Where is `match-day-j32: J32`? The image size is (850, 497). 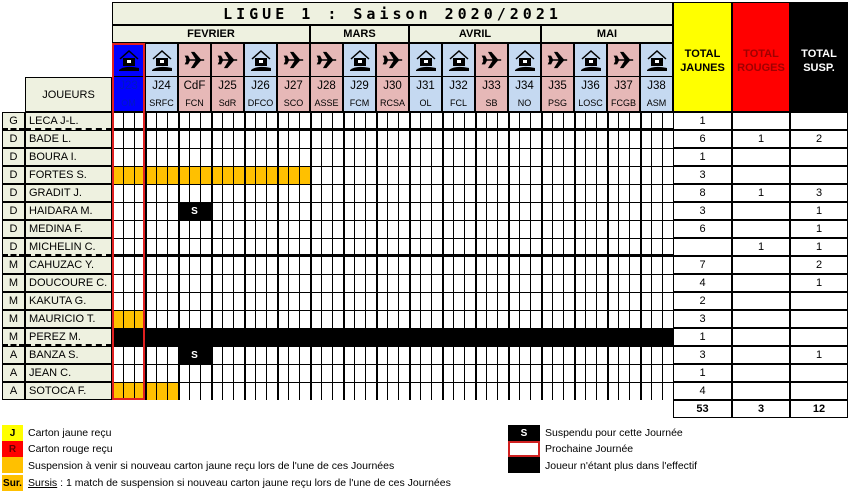
match-day-j32: J32 is located at coordinates (458, 85).